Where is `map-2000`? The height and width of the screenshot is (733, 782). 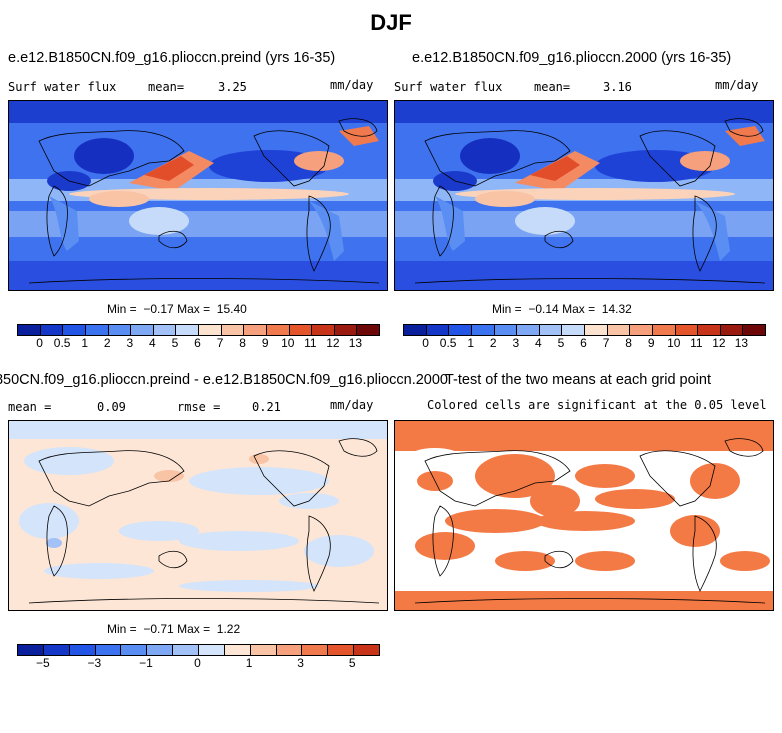 map-2000 is located at coordinates (584, 195).